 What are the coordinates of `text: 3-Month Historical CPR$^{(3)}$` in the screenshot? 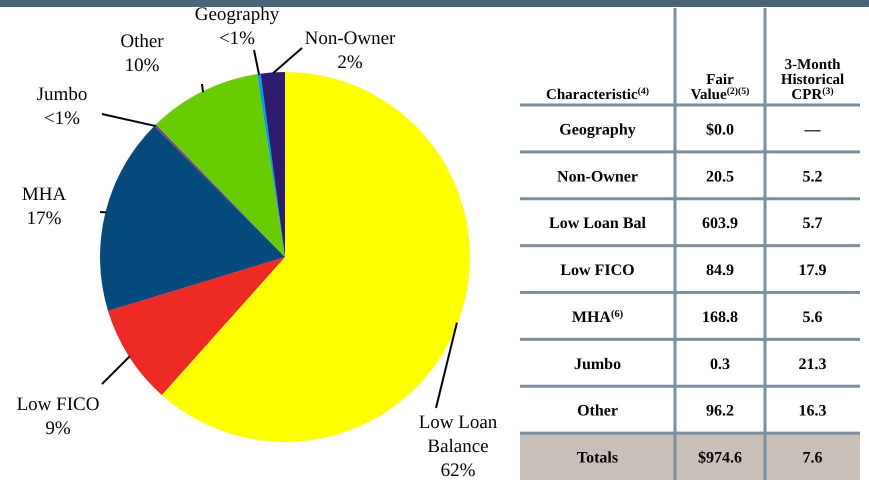 It's located at (812, 80).